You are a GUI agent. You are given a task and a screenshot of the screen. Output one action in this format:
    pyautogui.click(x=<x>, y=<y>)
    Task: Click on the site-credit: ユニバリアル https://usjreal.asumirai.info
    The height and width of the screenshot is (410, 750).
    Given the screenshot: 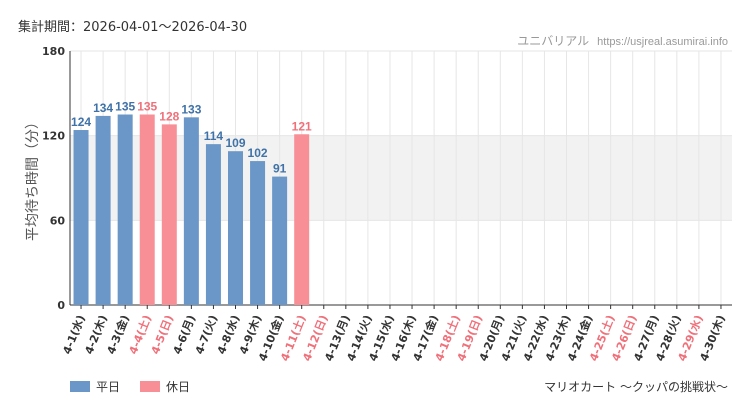 What is the action you would take?
    pyautogui.click(x=622, y=40)
    